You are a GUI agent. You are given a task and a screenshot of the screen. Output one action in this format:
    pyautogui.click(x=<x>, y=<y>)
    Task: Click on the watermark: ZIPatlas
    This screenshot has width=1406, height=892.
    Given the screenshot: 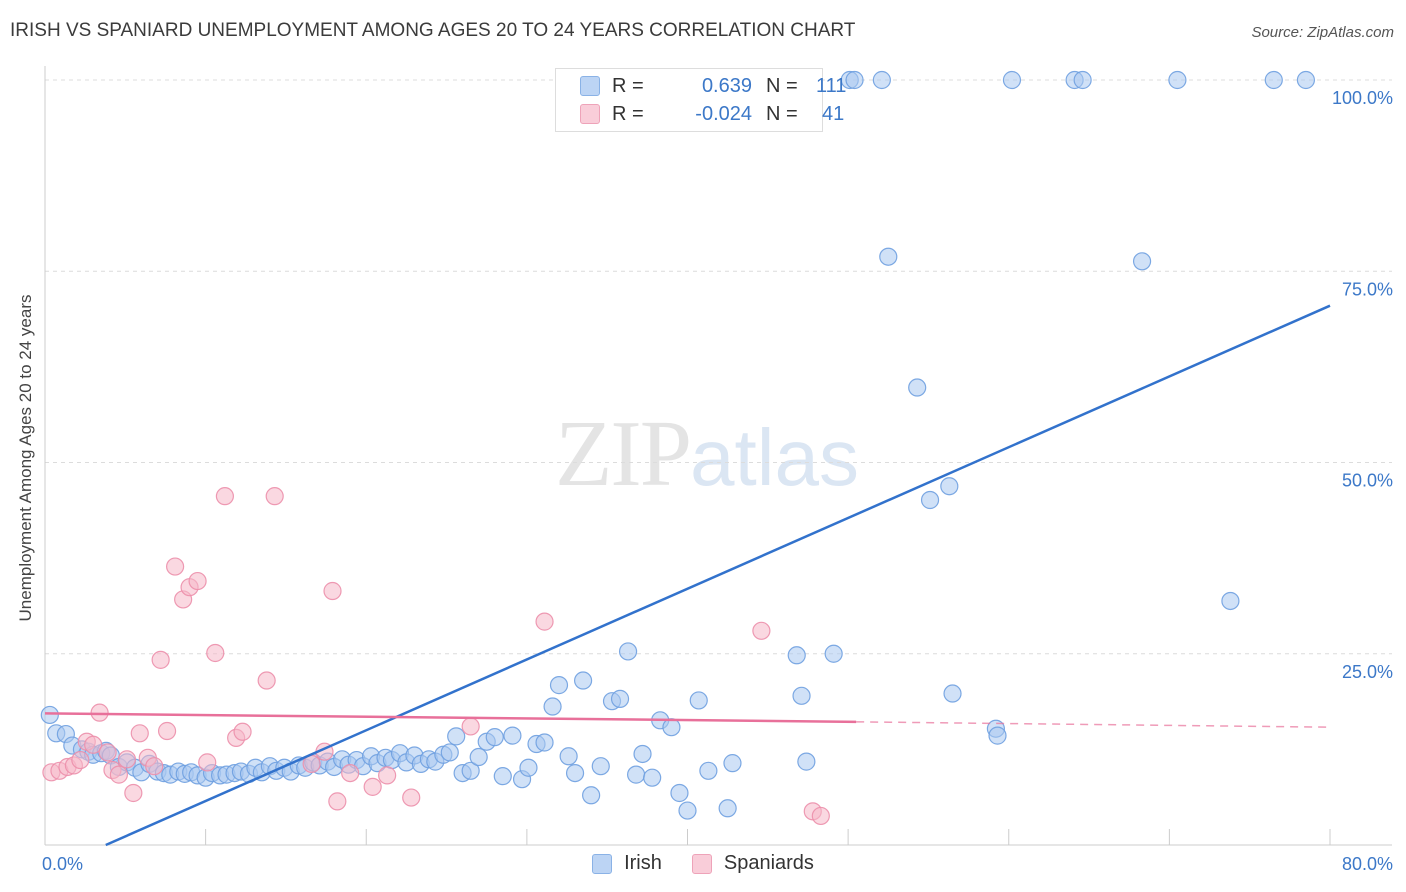 What is the action you would take?
    pyautogui.click(x=707, y=454)
    